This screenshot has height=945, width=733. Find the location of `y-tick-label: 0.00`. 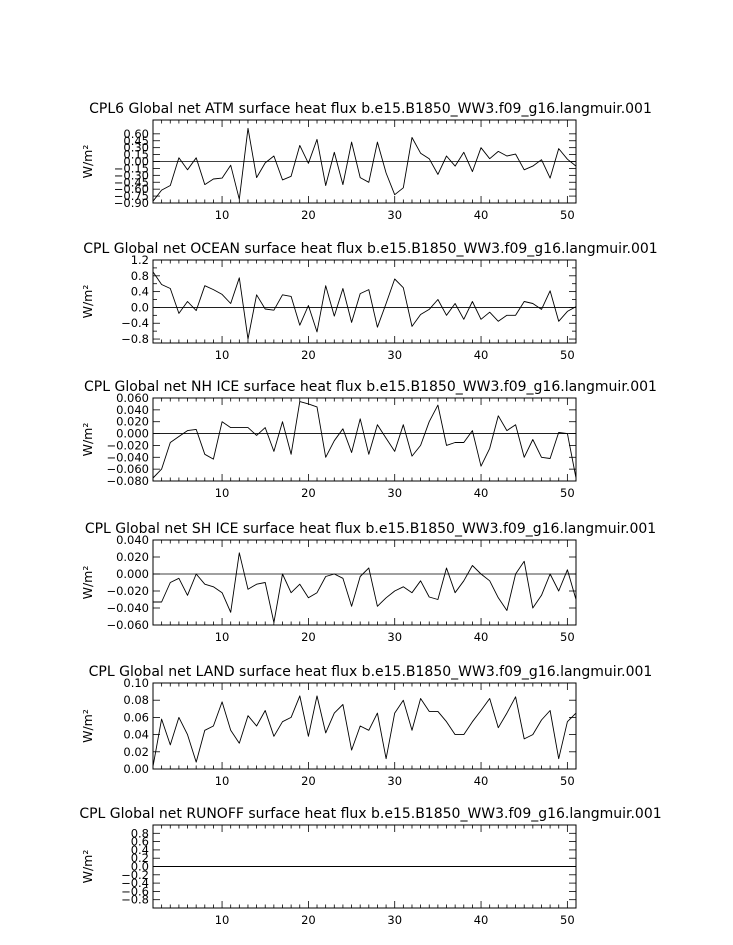

y-tick-label: 0.00 is located at coordinates (136, 162).